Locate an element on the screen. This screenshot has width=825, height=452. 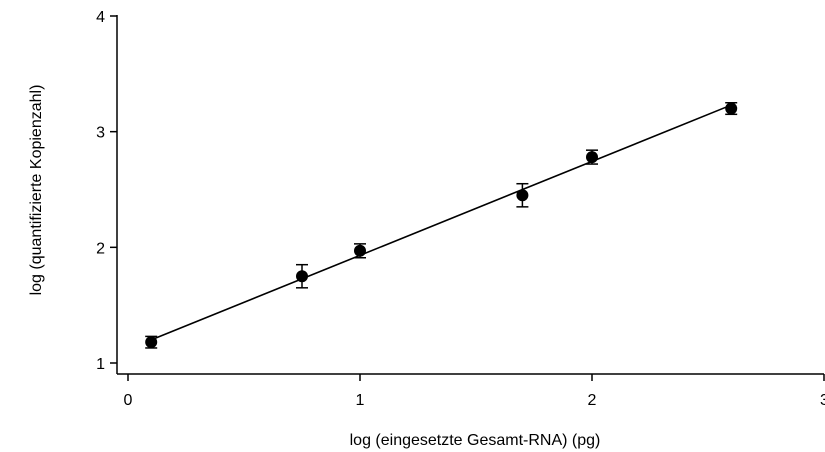
x-tick-label-2: 2 is located at coordinates (592, 400).